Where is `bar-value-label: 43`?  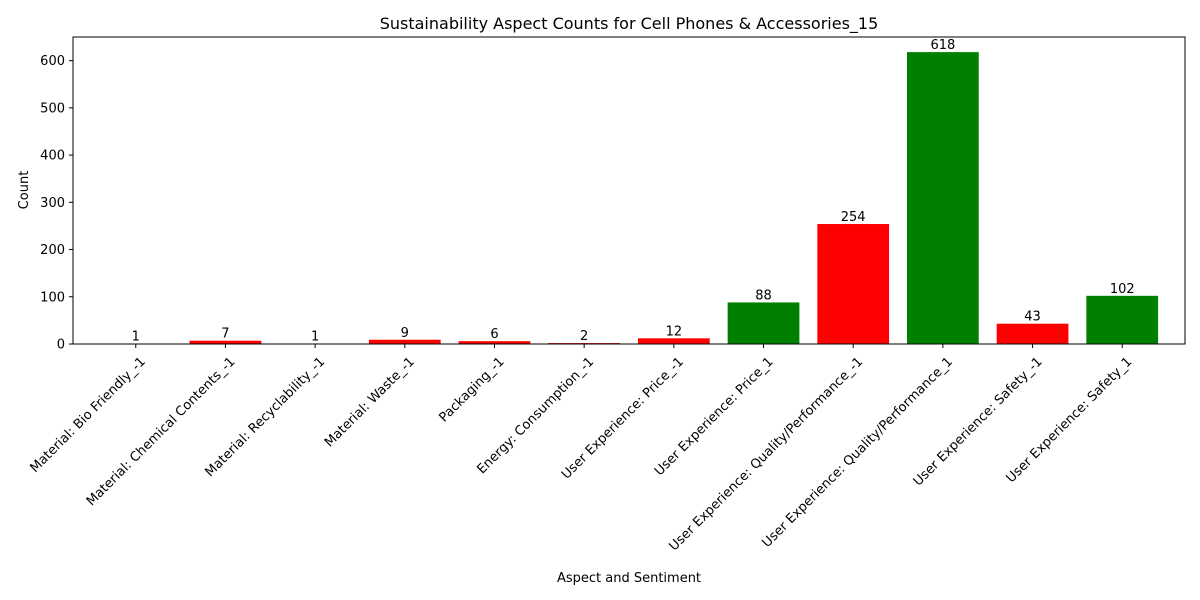 bar-value-label: 43 is located at coordinates (1032, 317).